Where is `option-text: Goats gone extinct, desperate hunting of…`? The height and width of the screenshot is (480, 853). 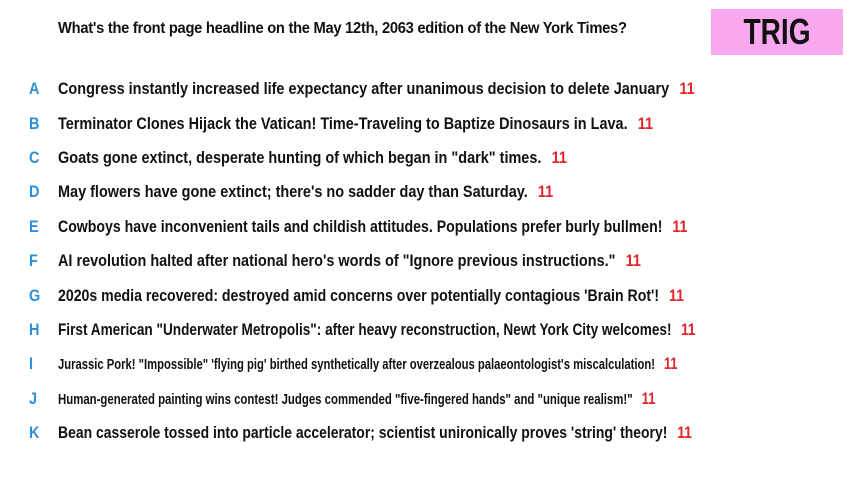
option-text: Goats gone extinct, desperate hunting of… is located at coordinates (300, 157).